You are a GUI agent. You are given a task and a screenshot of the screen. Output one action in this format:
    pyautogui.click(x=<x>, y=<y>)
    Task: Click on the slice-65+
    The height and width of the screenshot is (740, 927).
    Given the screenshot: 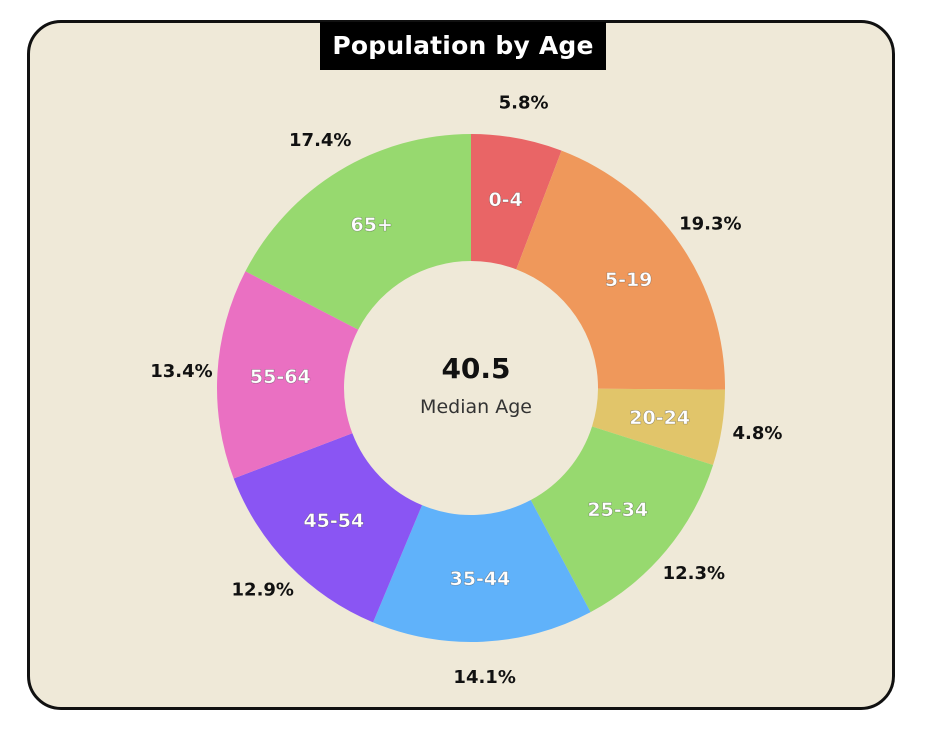 What is the action you would take?
    pyautogui.click(x=358, y=232)
    